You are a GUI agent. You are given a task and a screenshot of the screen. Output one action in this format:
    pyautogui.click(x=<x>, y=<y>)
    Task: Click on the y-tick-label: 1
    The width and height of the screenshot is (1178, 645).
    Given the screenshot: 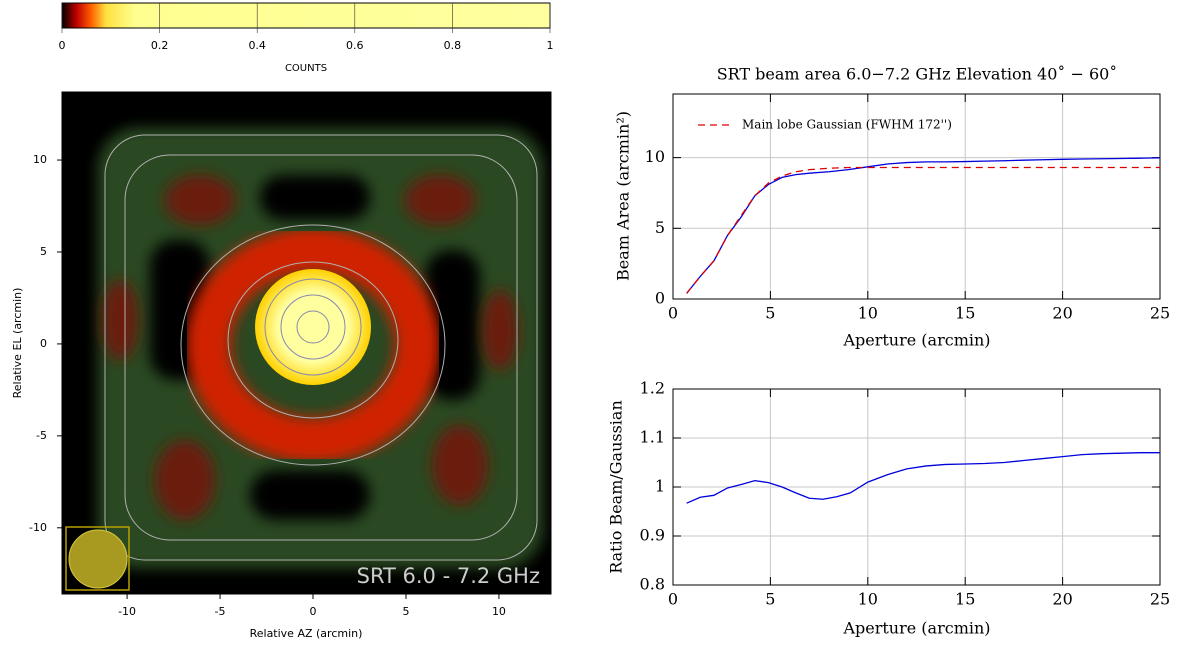 What is the action you would take?
    pyautogui.click(x=660, y=486)
    